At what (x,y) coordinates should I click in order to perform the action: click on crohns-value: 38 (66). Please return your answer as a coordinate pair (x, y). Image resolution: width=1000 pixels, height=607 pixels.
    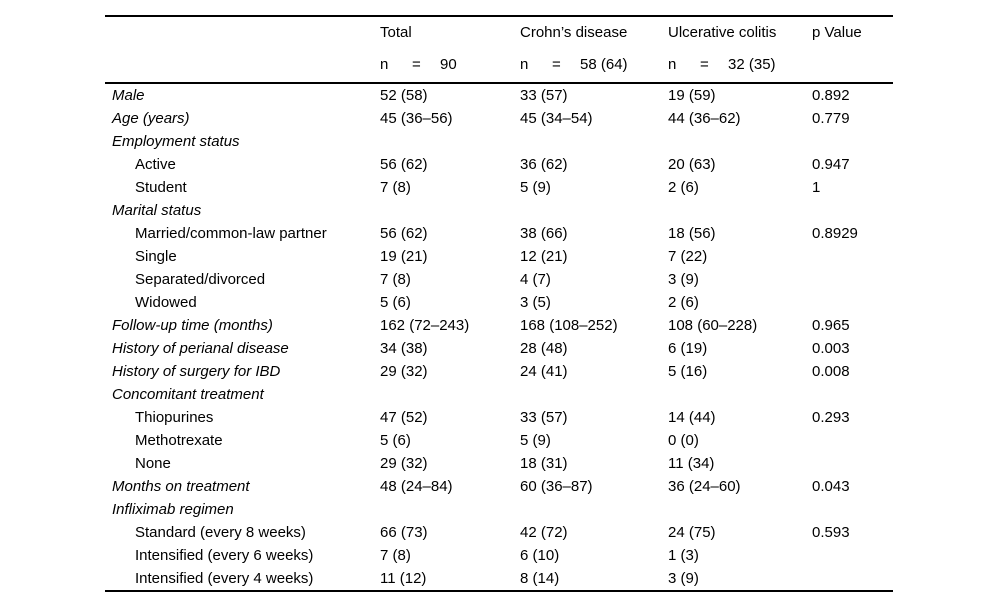
    Looking at the image, I should click on (544, 233).